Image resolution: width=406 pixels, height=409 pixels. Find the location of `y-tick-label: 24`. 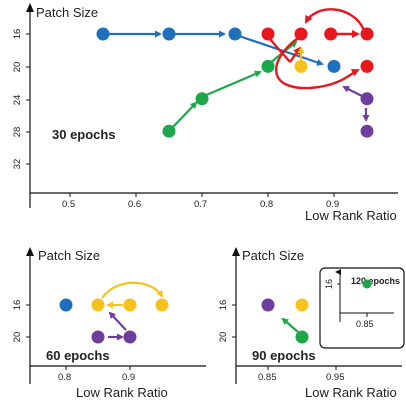

y-tick-label: 24 is located at coordinates (17, 100).